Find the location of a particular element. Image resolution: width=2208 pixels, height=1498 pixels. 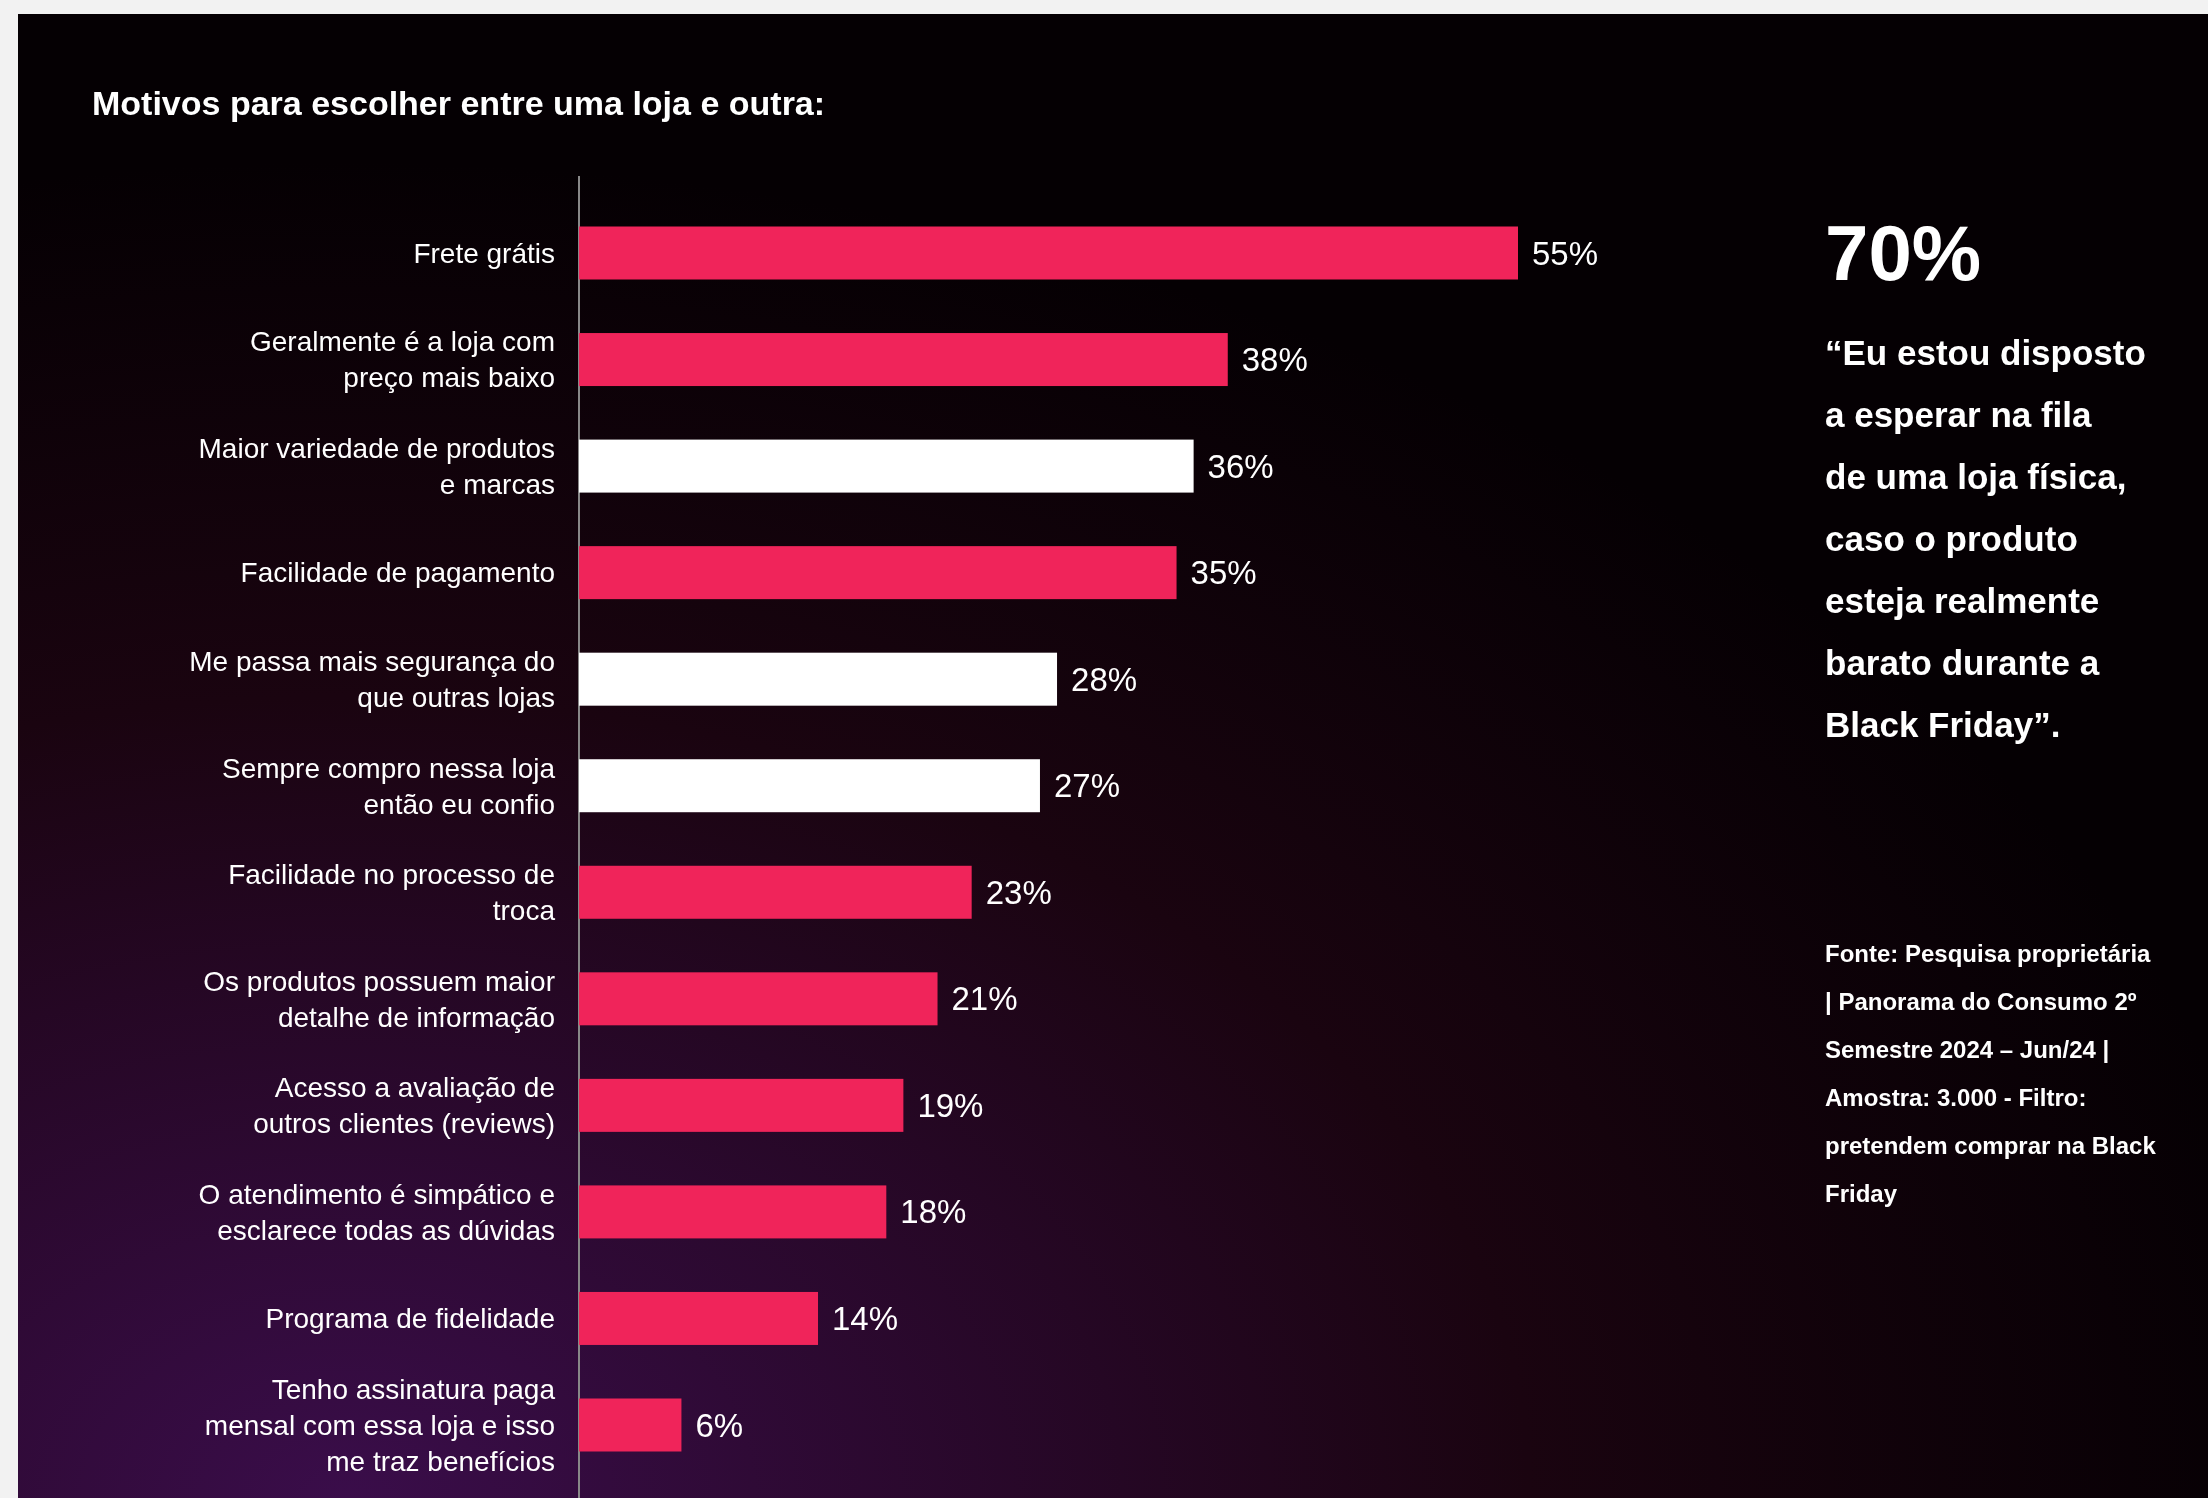

y-tick-label: O atendimento é simpático e esclarece todas as dúvidas is located at coordinates (376, 1212).